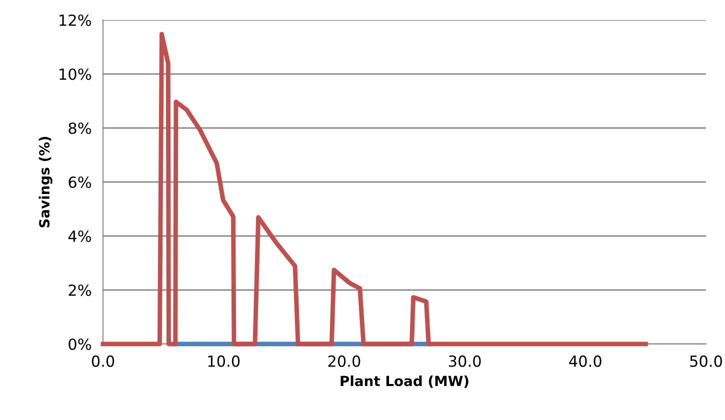 This screenshot has height=420, width=725. I want to click on y-tick-label: 12%, so click(76, 20).